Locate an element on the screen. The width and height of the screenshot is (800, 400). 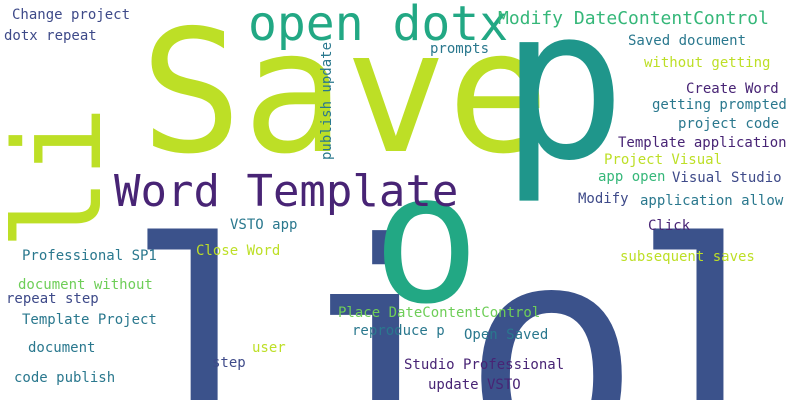
word-application-allow: application allow is located at coordinates (711, 201).